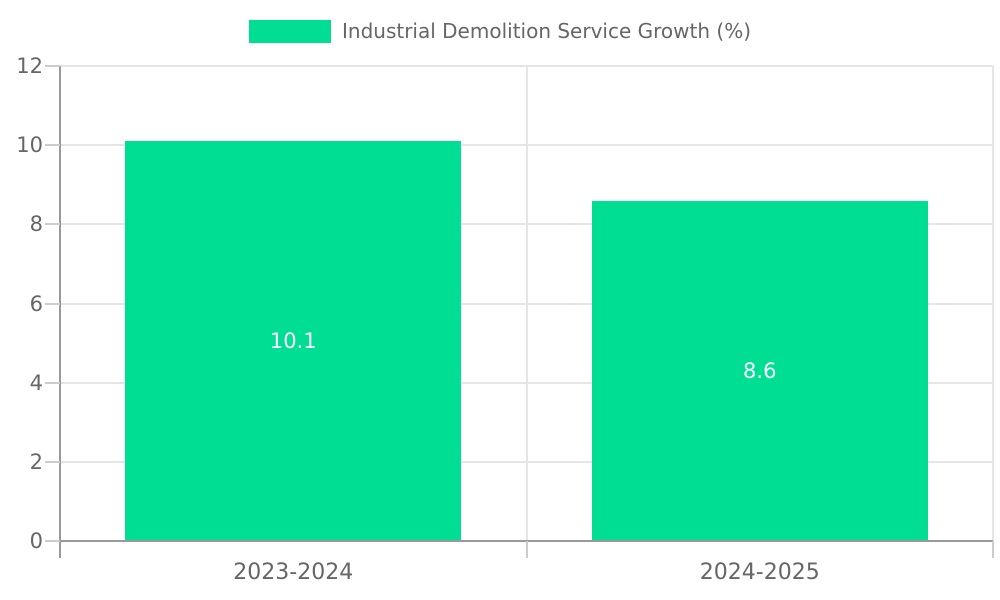 The height and width of the screenshot is (600, 1000). Describe the element at coordinates (36, 541) in the screenshot. I see `y-tick-label: 0` at that location.